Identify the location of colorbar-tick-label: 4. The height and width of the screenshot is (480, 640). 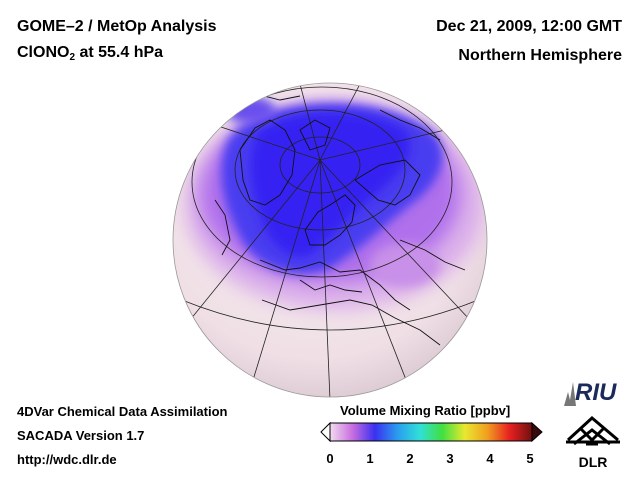
(490, 458).